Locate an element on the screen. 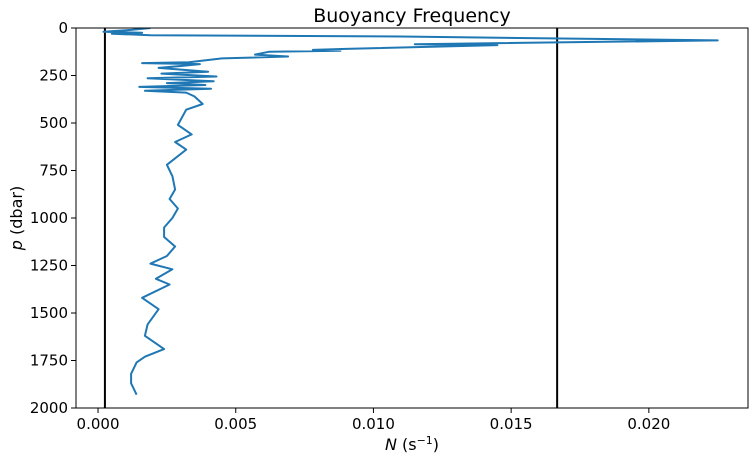  y-tick-label: 250 is located at coordinates (53, 76).